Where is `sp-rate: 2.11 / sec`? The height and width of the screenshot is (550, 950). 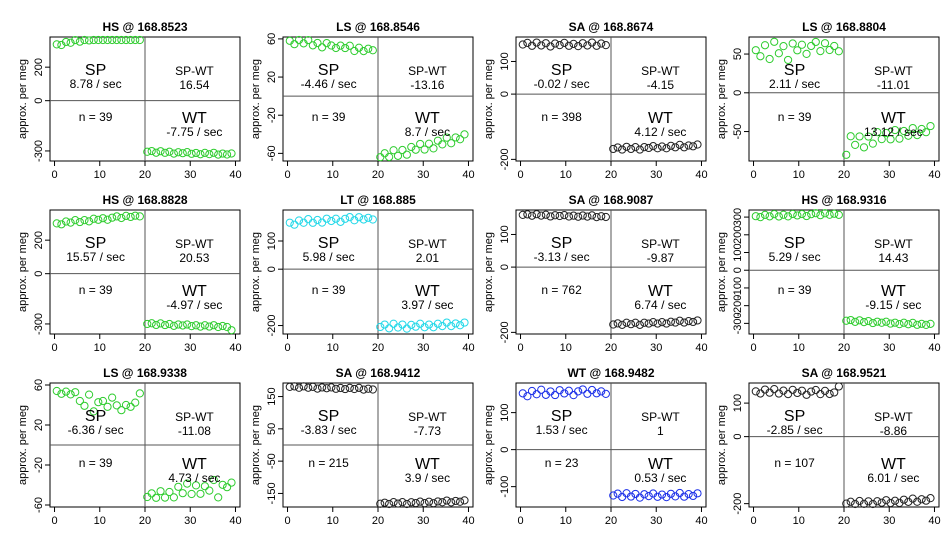
sp-rate: 2.11 / sec is located at coordinates (794, 84).